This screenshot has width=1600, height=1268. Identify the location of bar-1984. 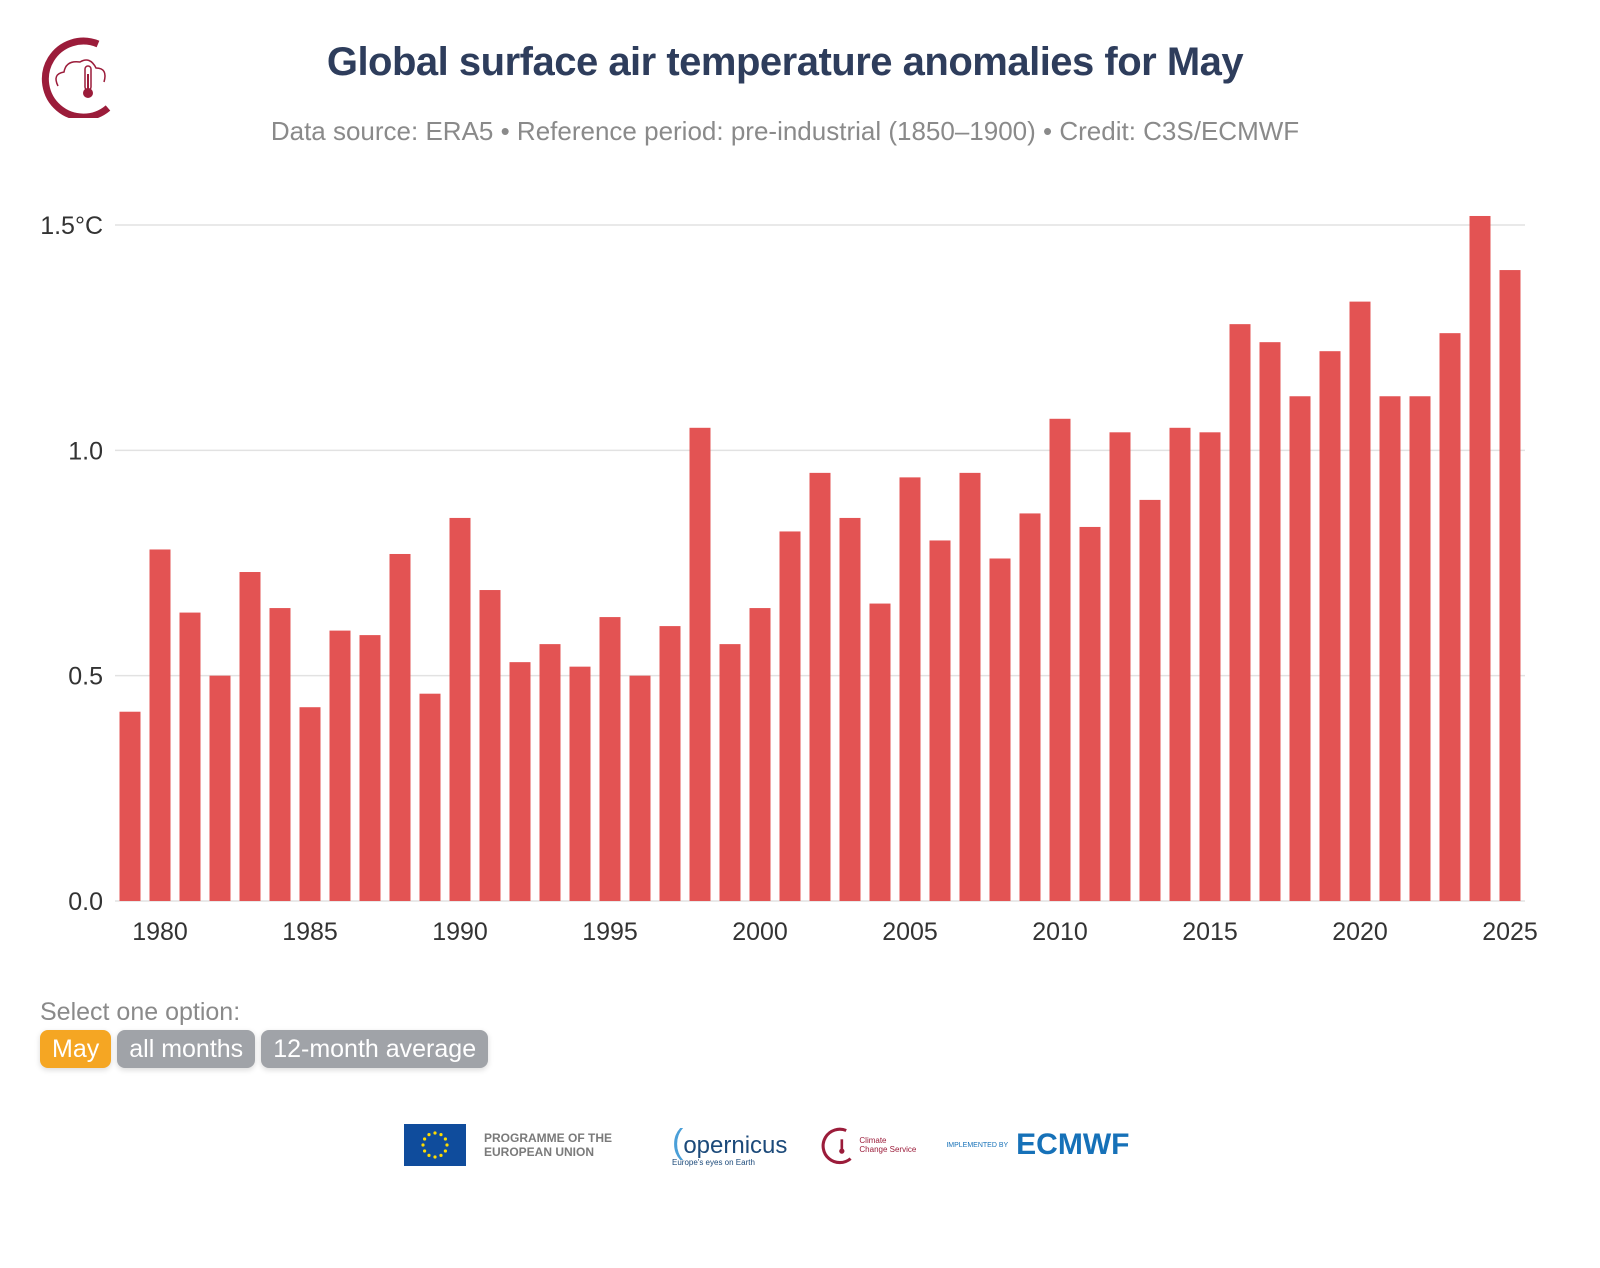
(280, 754).